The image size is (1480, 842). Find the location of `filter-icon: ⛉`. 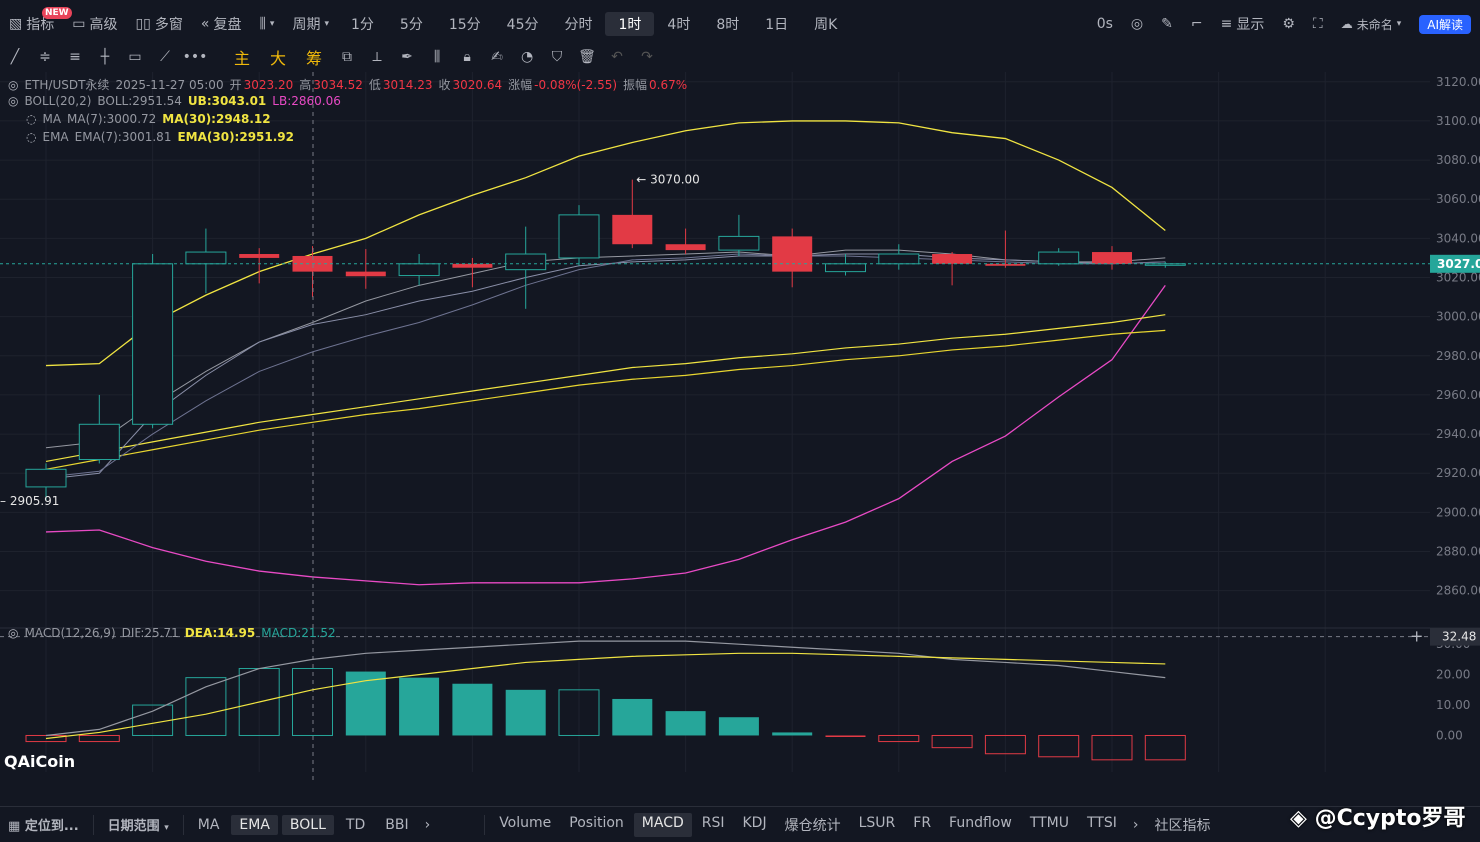

filter-icon: ⛉ is located at coordinates (557, 57).